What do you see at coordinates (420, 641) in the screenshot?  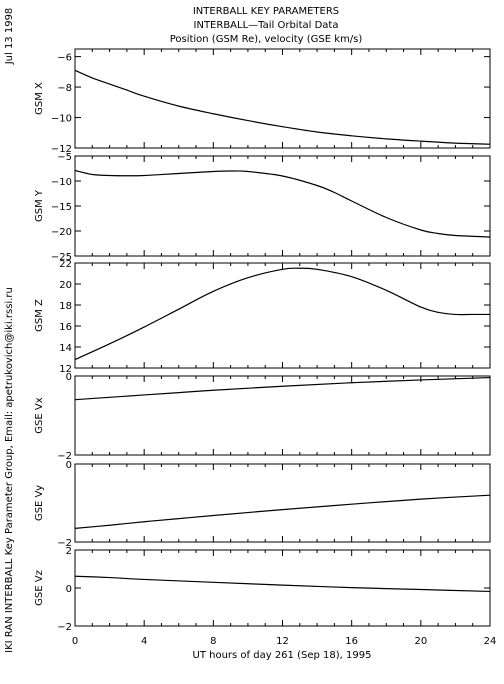 I see `x-tick-label: 20` at bounding box center [420, 641].